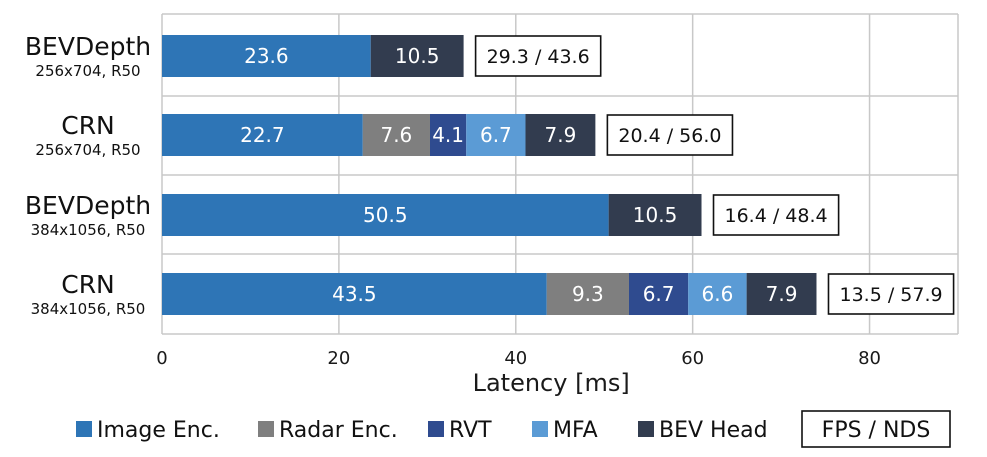 The image size is (987, 457). I want to click on x-axis: 0 20 40 60 80 Latency [ms], so click(518, 372).